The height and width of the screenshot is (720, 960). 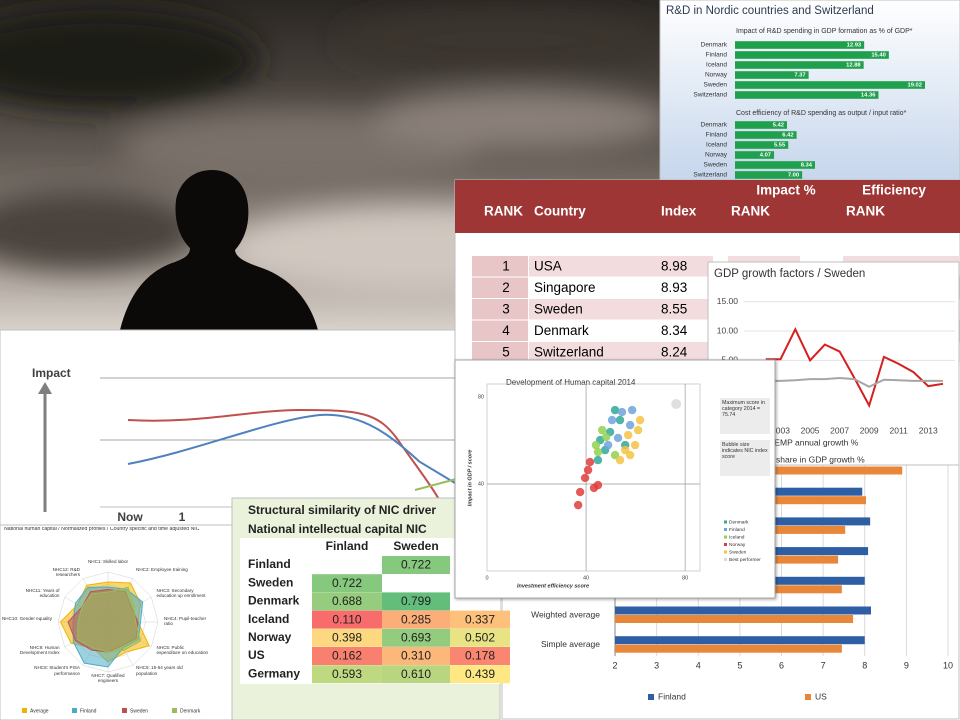 What do you see at coordinates (707, 206) in the screenshot?
I see `header-band` at bounding box center [707, 206].